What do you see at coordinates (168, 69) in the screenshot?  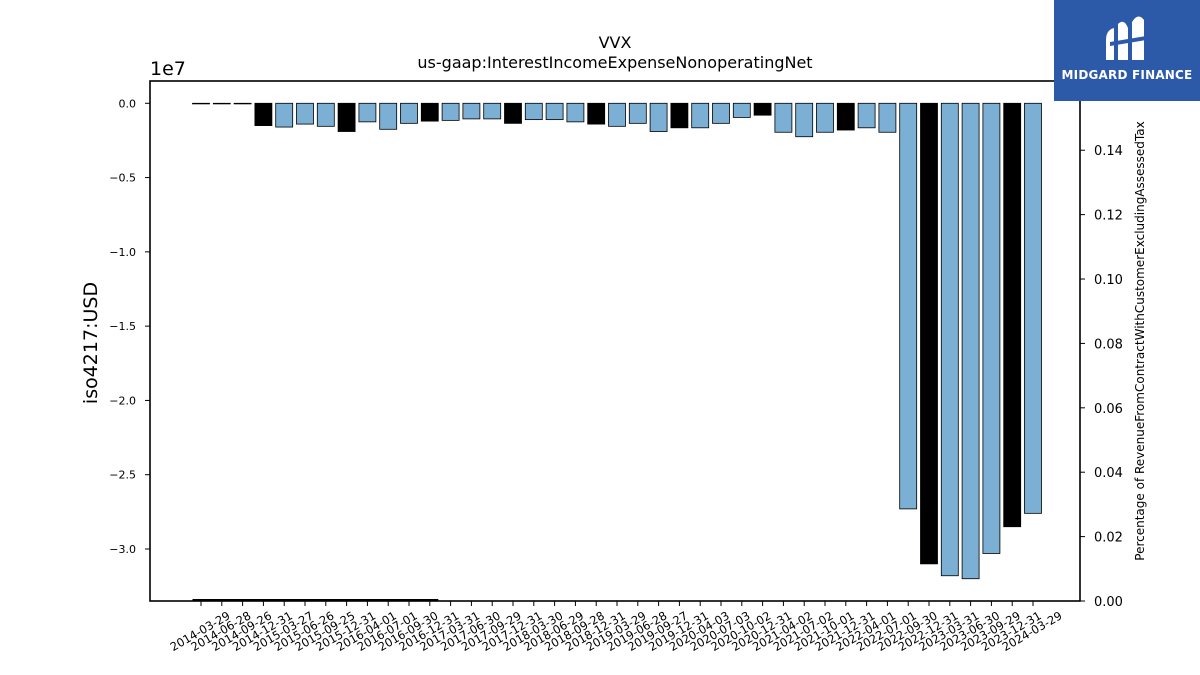 I see `y-offset-label: 1e7` at bounding box center [168, 69].